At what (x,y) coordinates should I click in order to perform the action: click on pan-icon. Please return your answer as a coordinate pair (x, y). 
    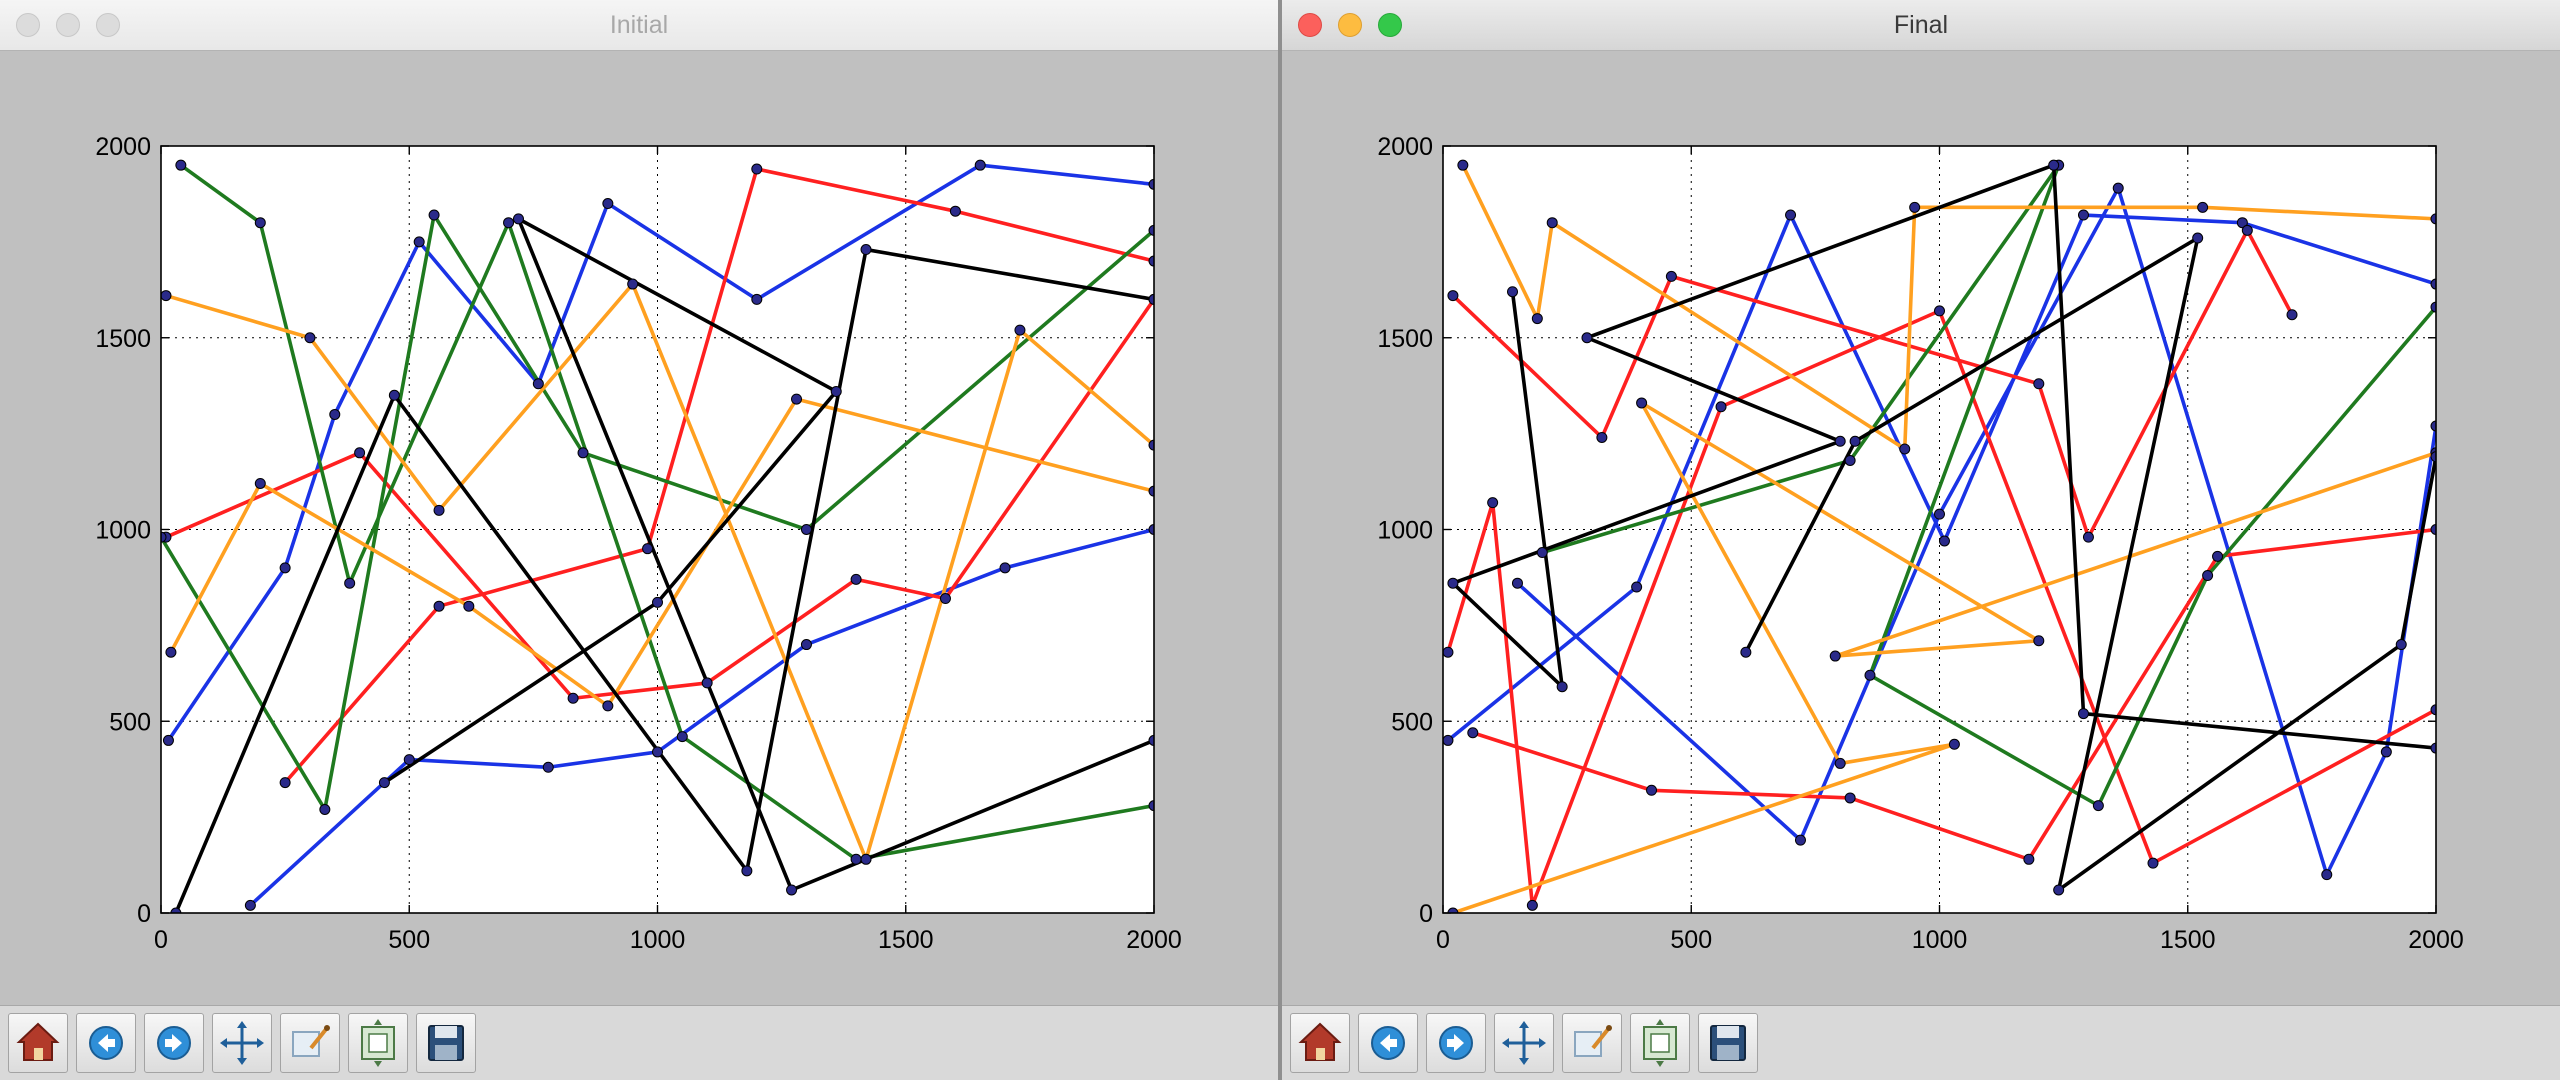
    Looking at the image, I should click on (242, 1043).